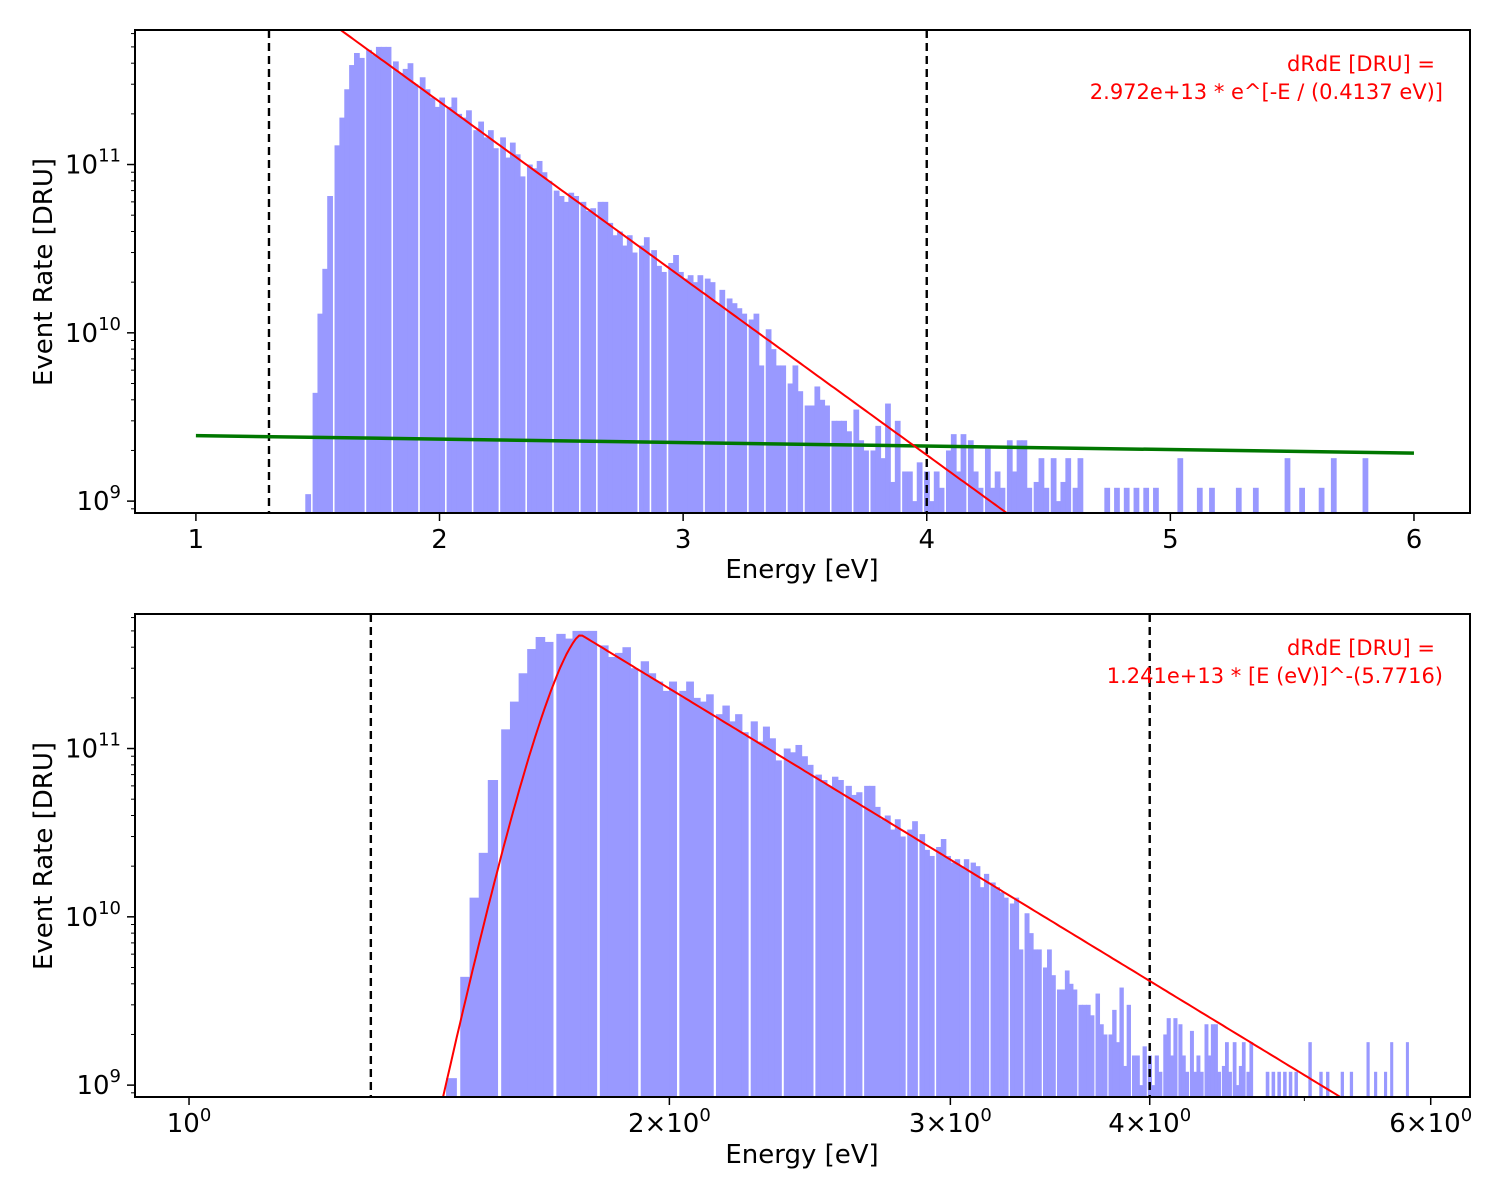 This screenshot has height=1200, width=1500. Describe the element at coordinates (1361, 64) in the screenshot. I see `fit-annotation-line-1: dRdE [DRU] =` at that location.